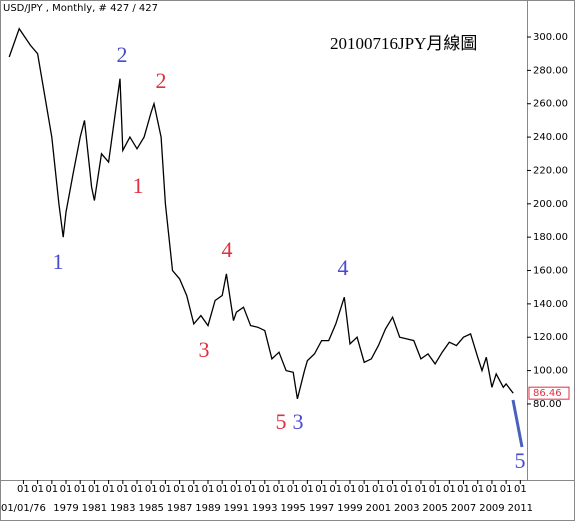 The width and height of the screenshot is (575, 521). Describe the element at coordinates (321, 508) in the screenshot. I see `x-year-label: 1997` at that location.